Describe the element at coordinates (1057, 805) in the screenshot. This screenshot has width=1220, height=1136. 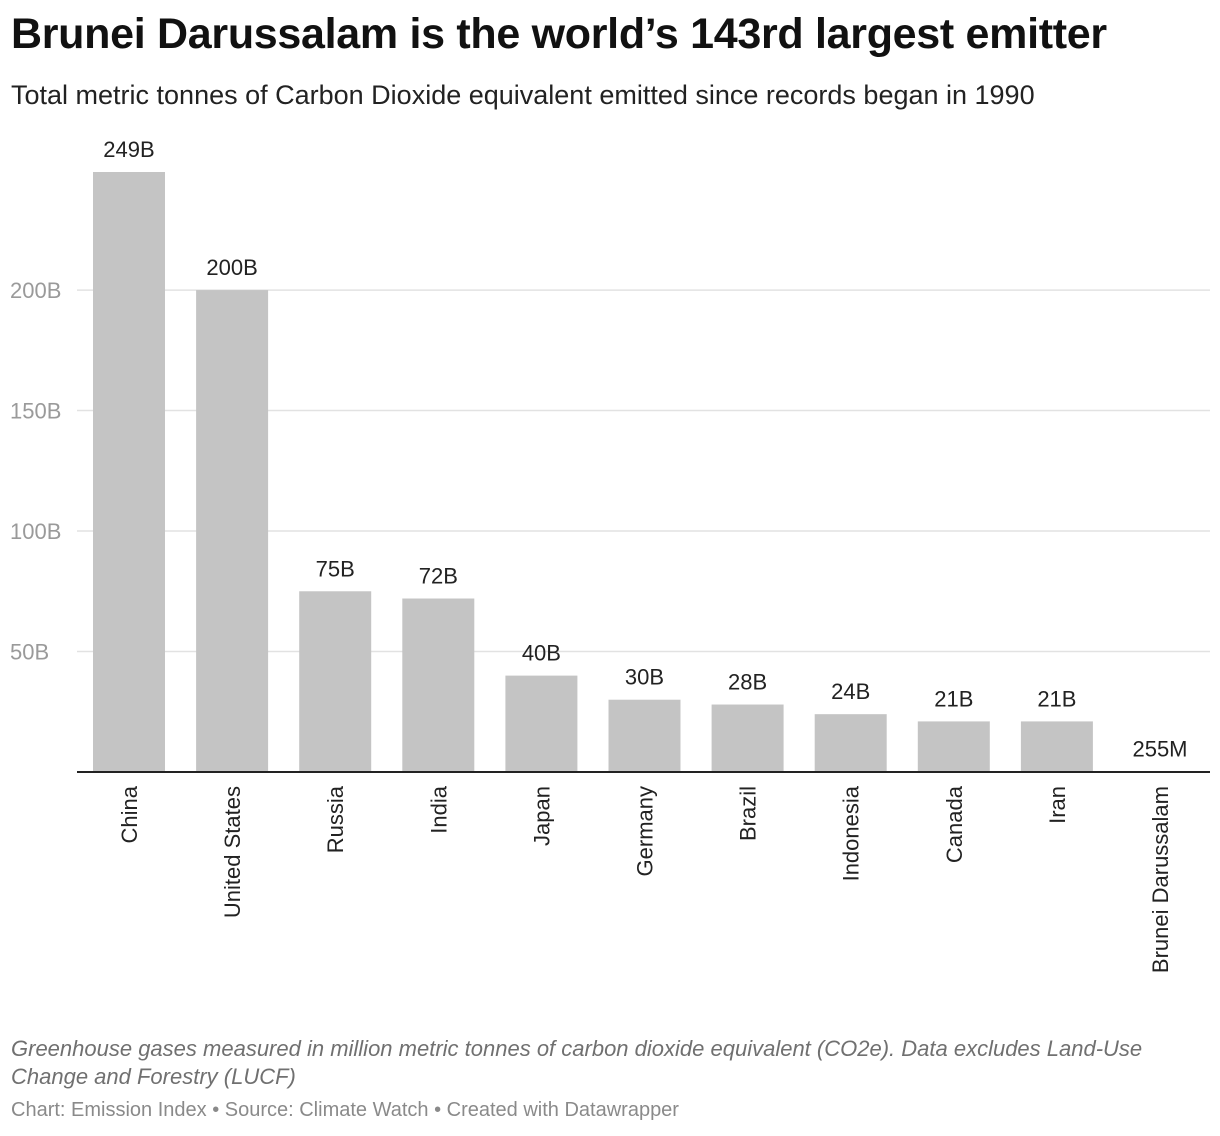
I see `x-tick-label: Iran` at that location.